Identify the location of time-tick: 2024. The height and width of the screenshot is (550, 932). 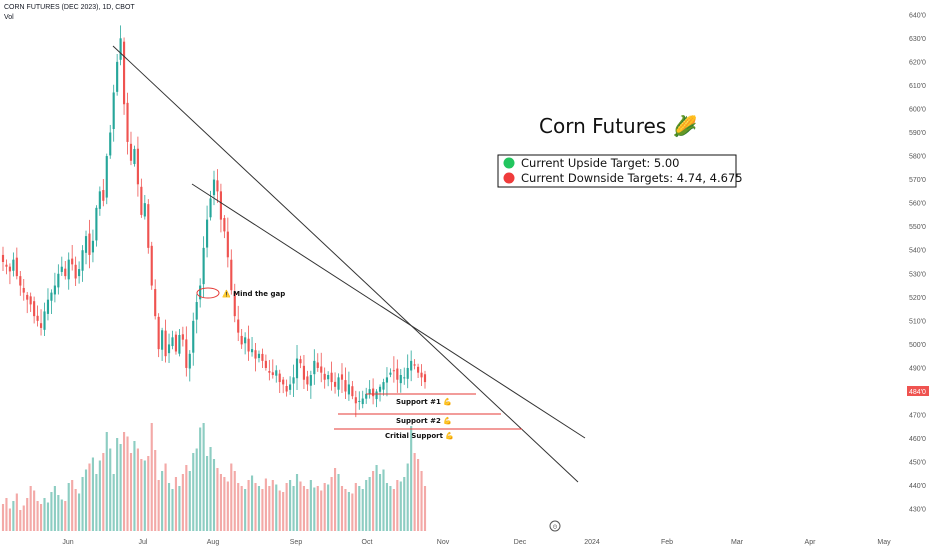
(592, 542).